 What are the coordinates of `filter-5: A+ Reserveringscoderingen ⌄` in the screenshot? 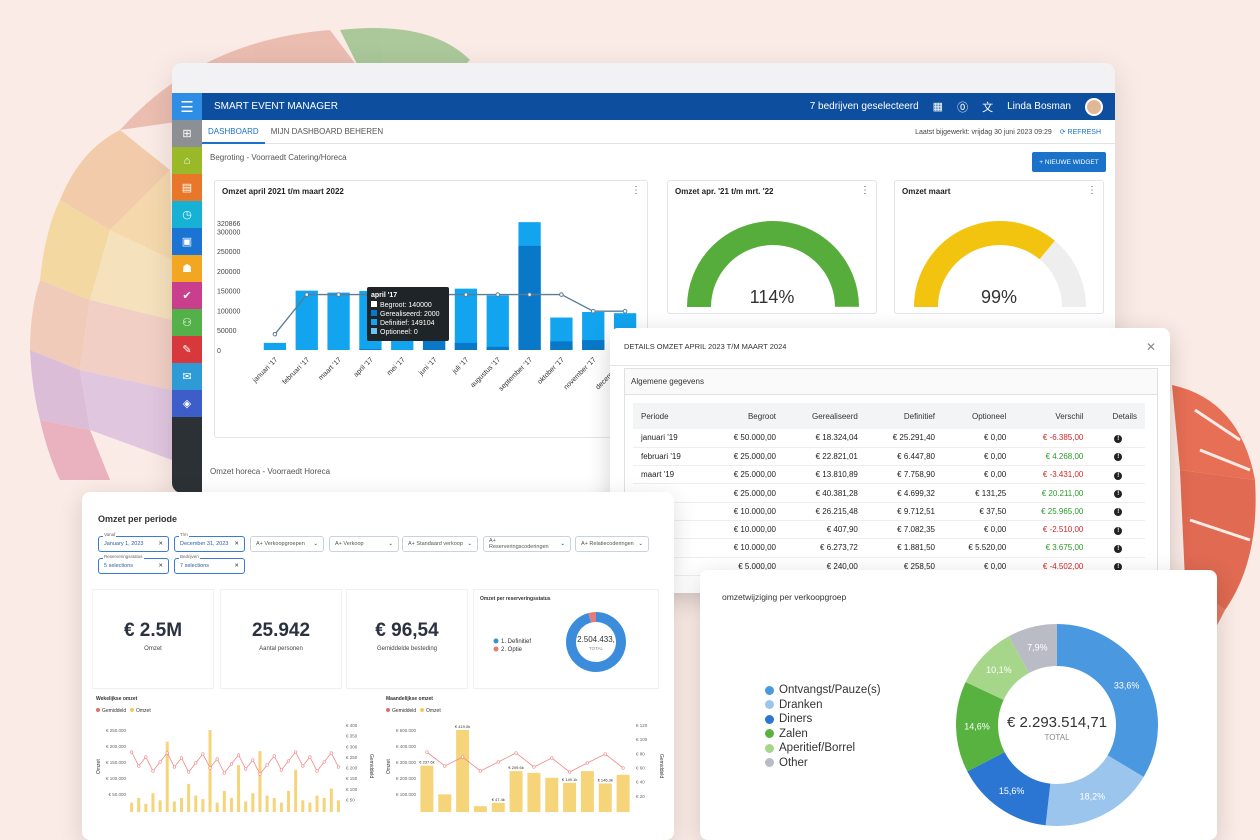 It's located at (527, 544).